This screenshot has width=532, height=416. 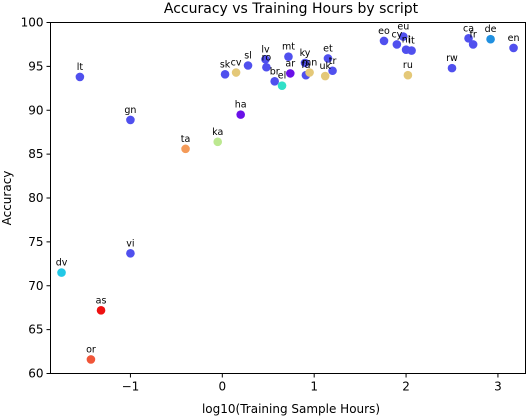 What do you see at coordinates (282, 76) in the screenshot?
I see `point-label-el: el` at bounding box center [282, 76].